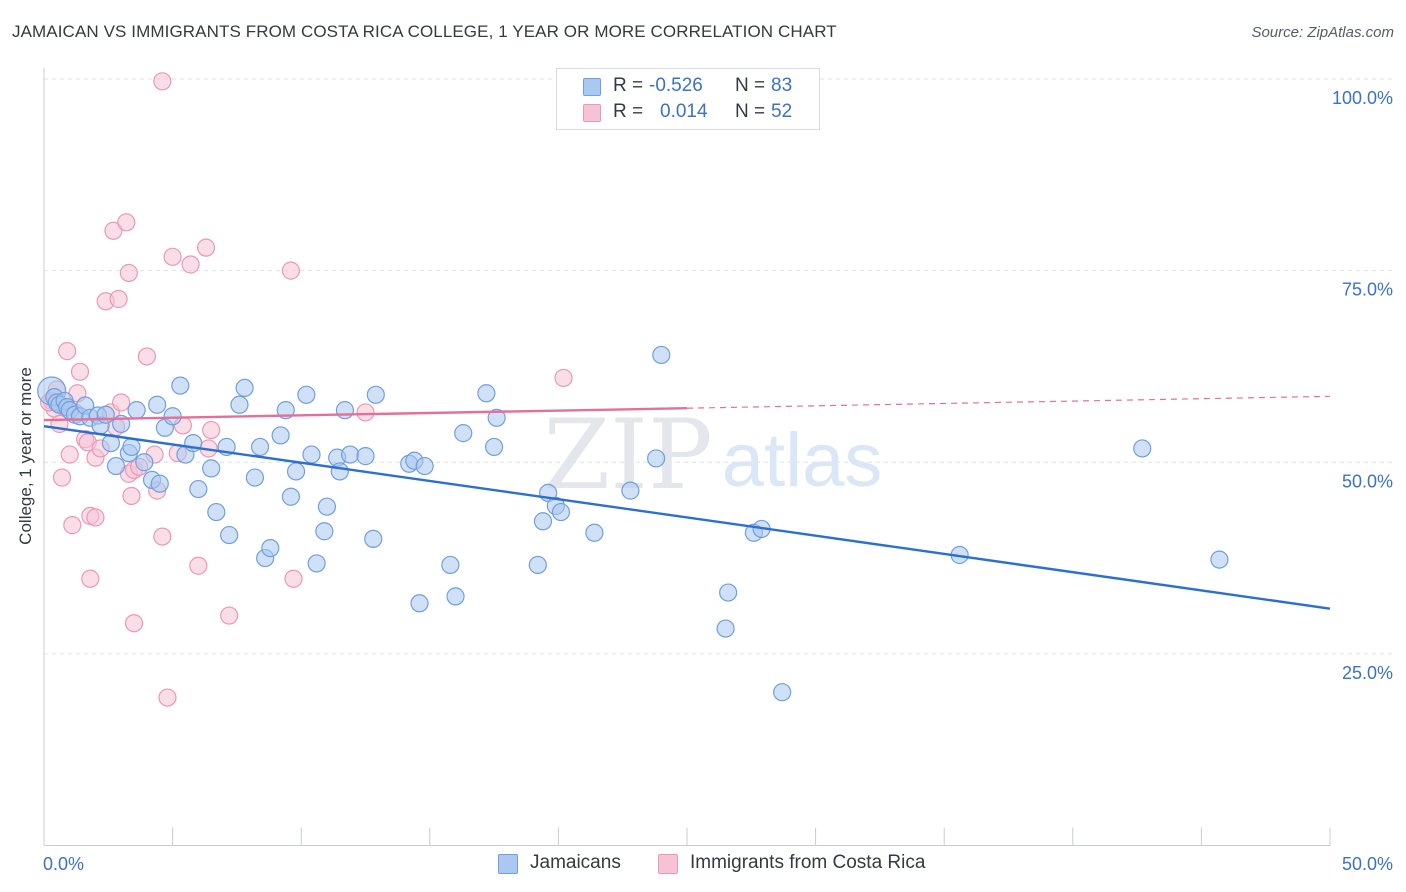 The height and width of the screenshot is (892, 1406). What do you see at coordinates (698, 114) in the screenshot?
I see `legend-row-costa-rica: R = 0.014 N = 52` at bounding box center [698, 114].